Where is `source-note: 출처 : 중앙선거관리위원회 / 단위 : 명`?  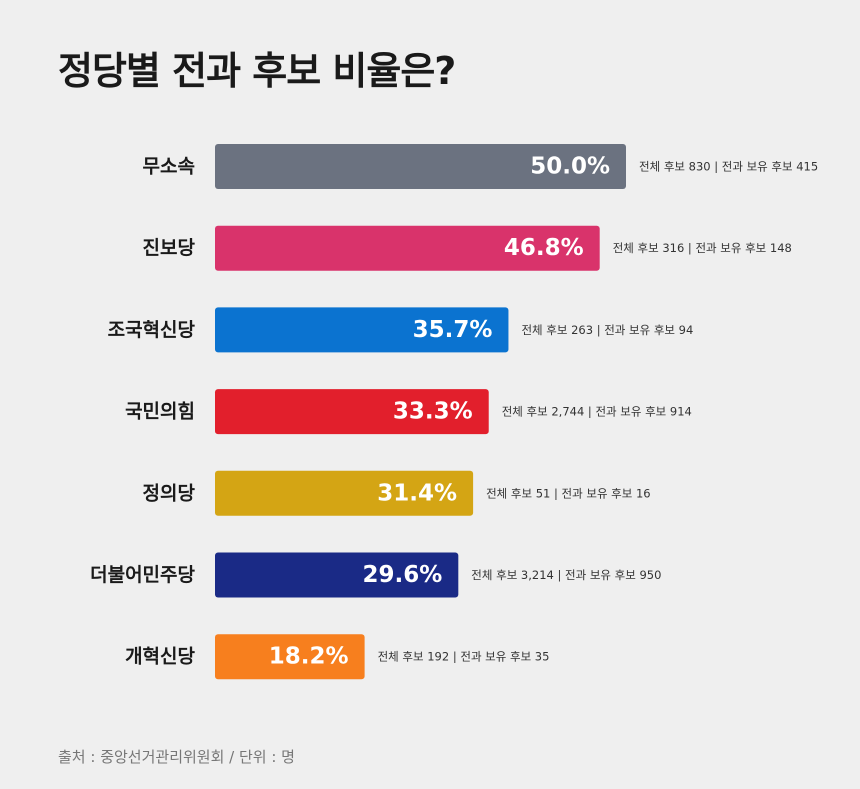 source-note: 출처 : 중앙선거관리위원회 / 단위 : 명 is located at coordinates (176, 757).